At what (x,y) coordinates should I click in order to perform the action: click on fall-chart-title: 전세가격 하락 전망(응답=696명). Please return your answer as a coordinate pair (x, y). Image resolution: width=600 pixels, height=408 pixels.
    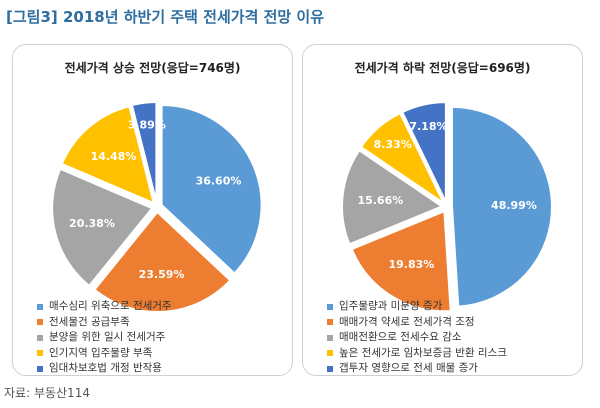
    Looking at the image, I should click on (442, 68).